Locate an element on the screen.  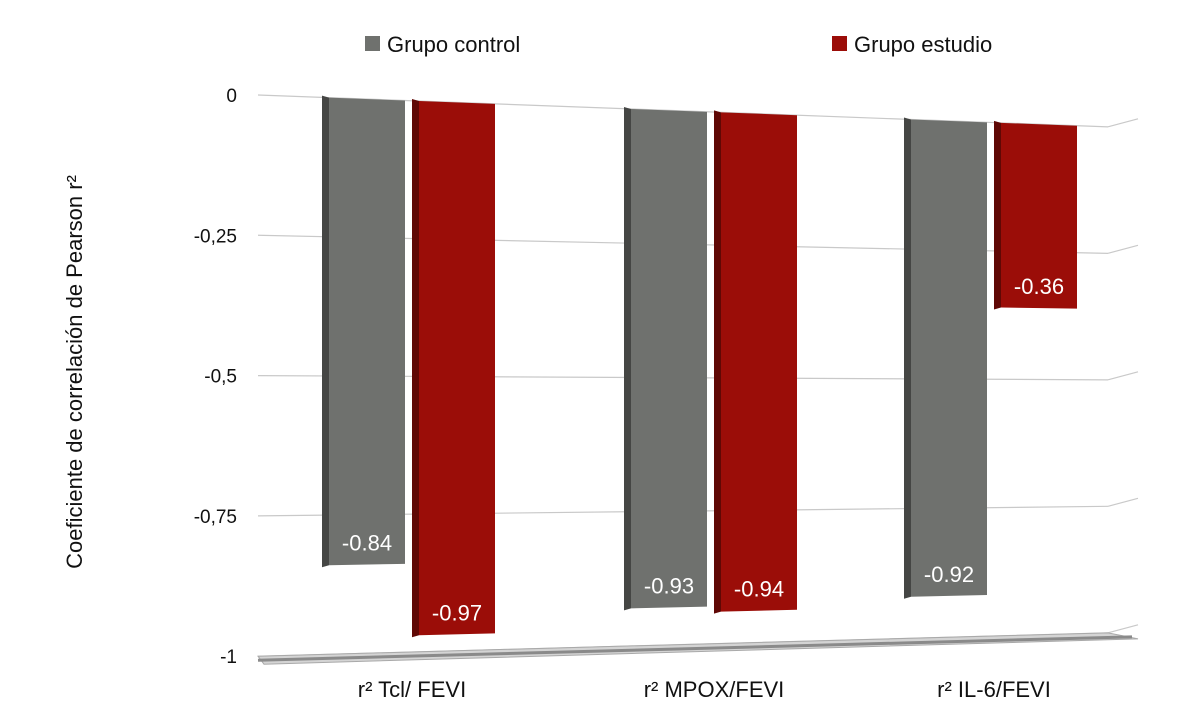
legend: Grupo control Grupo estudio is located at coordinates (678, 44).